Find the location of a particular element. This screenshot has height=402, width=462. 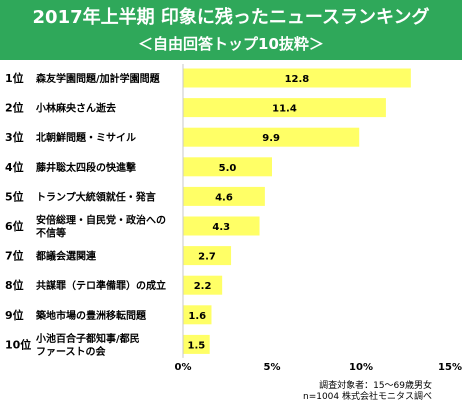

rank-label: 2位 is located at coordinates (14, 108).